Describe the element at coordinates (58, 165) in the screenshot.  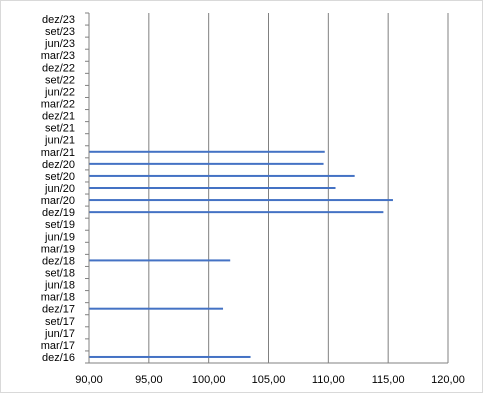
I see `y-tick-label: dez/20` at that location.